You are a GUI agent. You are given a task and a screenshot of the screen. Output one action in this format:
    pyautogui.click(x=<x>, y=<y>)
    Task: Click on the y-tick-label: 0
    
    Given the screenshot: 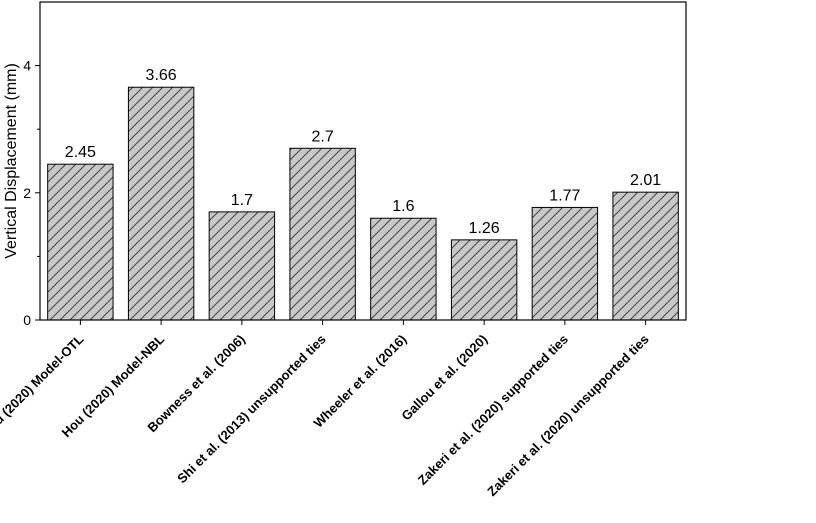 What is the action you would take?
    pyautogui.click(x=27, y=320)
    